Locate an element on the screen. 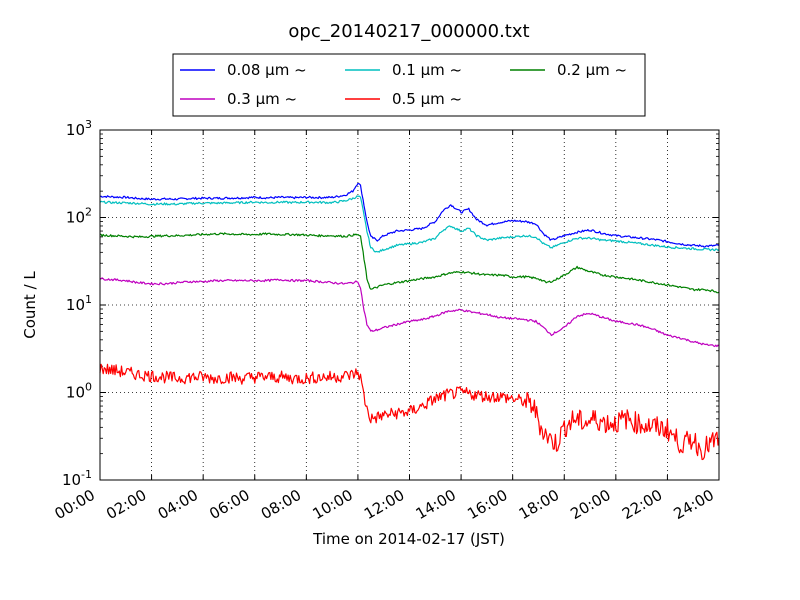 This screenshot has height=600, width=800. chart-title: opc_20140217_000000.txt is located at coordinates (408, 31).